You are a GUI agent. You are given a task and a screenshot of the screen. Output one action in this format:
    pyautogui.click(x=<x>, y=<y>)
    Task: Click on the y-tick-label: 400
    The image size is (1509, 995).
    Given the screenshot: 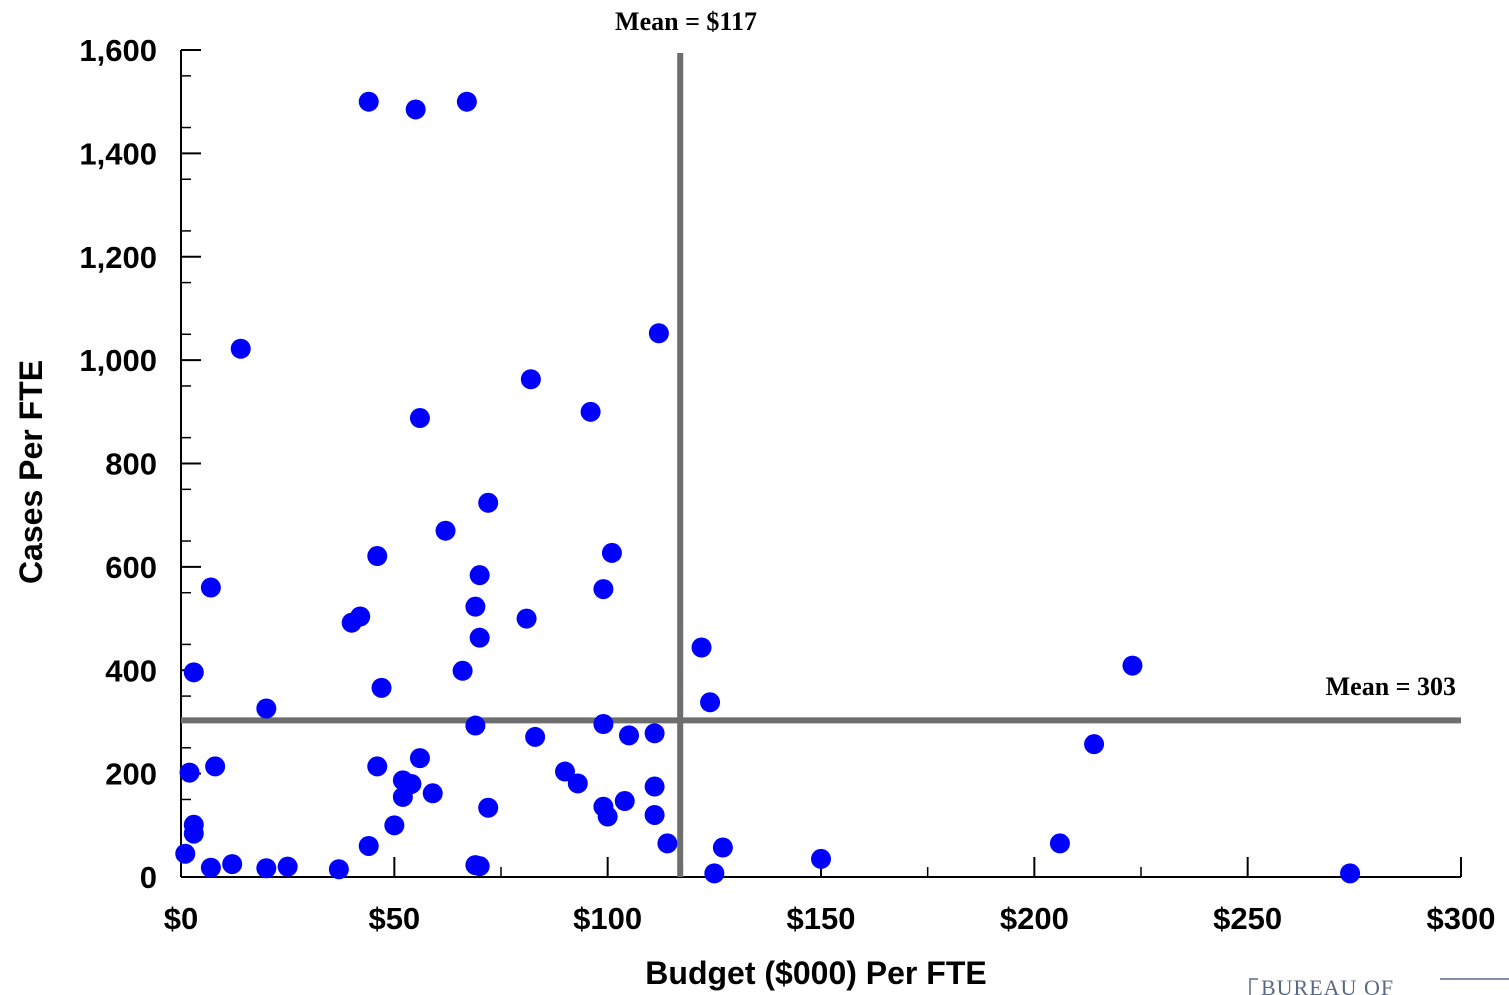 What is the action you would take?
    pyautogui.click(x=131, y=670)
    